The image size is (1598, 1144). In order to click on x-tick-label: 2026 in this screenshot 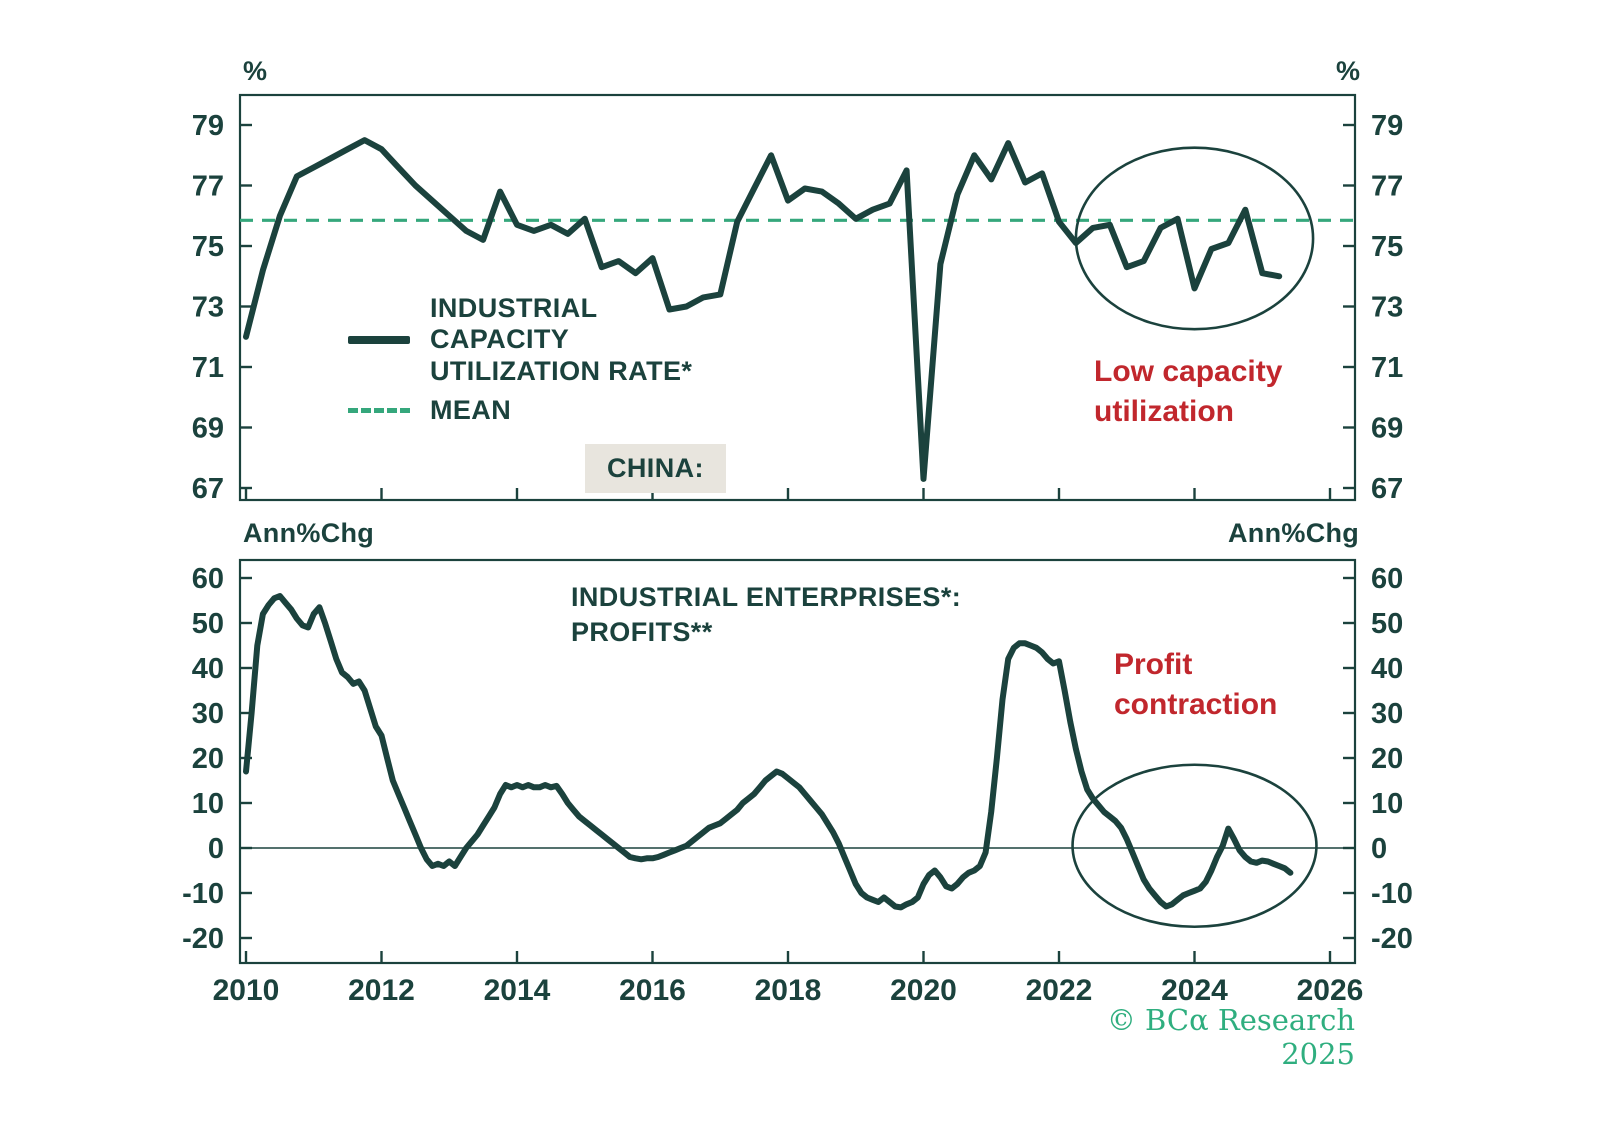, I will do `click(1330, 990)`.